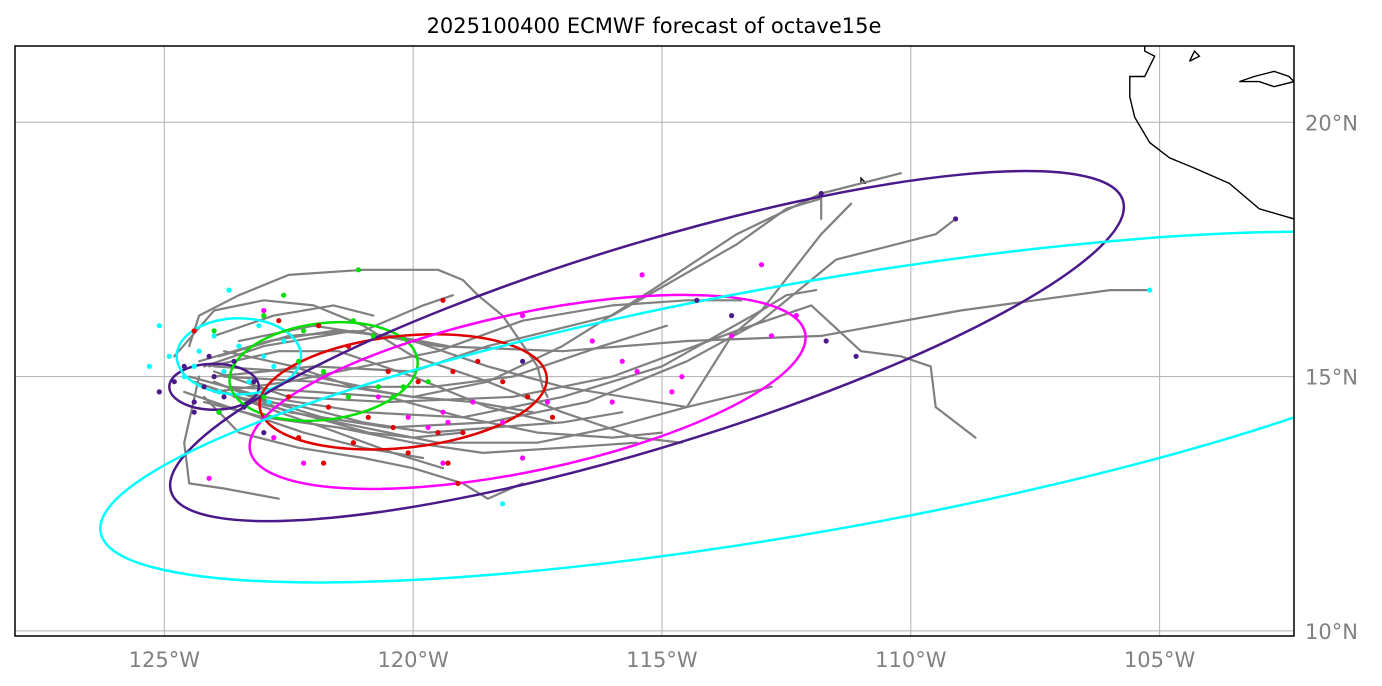  What do you see at coordinates (413, 660) in the screenshot?
I see `lon-tick-label: 120°W` at bounding box center [413, 660].